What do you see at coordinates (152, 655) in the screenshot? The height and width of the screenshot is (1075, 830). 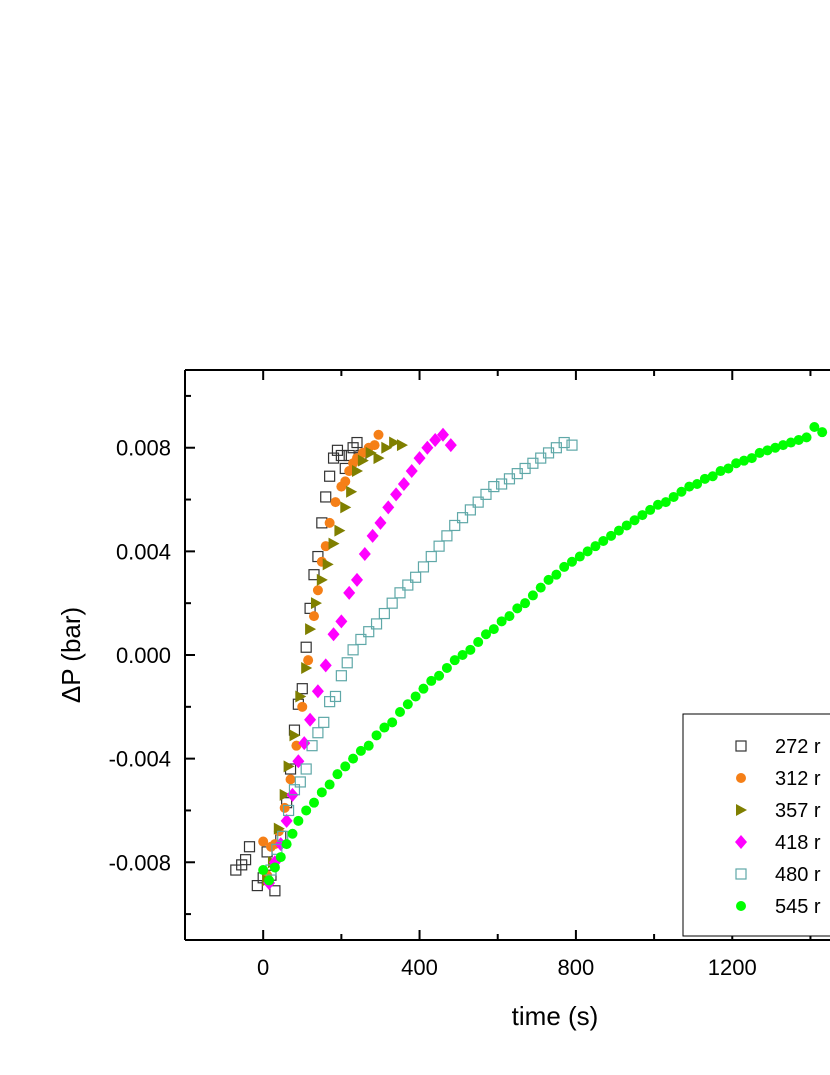 I see `y-axis: -0.008 -0.004 0.000 0.004 0.008` at bounding box center [152, 655].